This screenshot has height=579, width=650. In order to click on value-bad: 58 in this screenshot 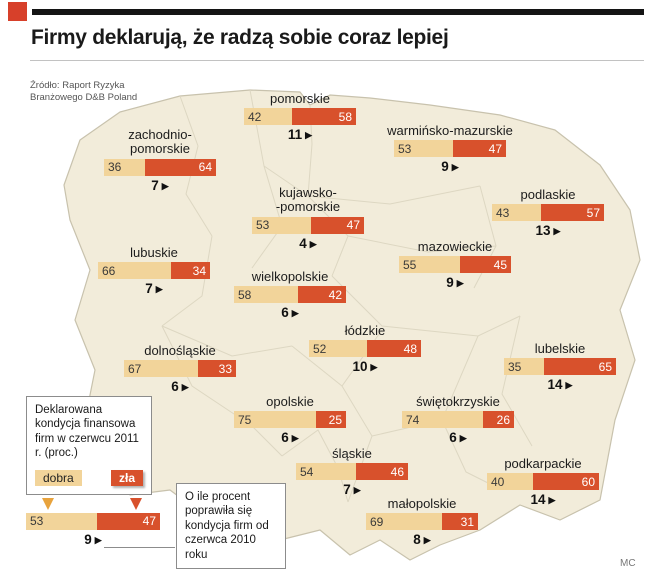, I will do `click(345, 116)`.